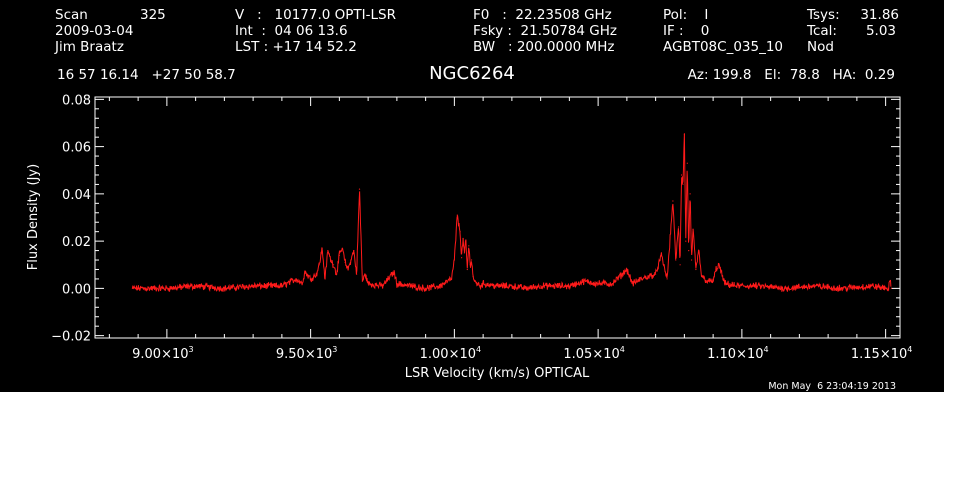 Image resolution: width=962 pixels, height=490 pixels. I want to click on y-tick-label: 0.02, so click(76, 242).